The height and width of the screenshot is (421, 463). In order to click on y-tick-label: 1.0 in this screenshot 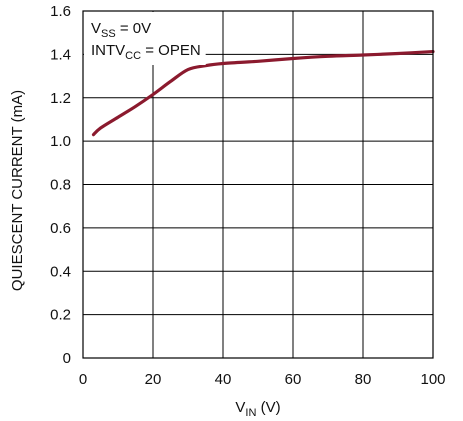, I will do `click(60, 141)`.